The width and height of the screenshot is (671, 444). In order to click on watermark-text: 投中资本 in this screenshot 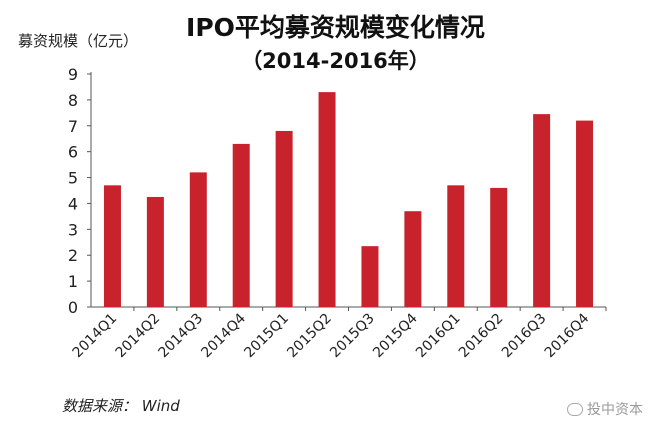, I will do `click(615, 410)`.